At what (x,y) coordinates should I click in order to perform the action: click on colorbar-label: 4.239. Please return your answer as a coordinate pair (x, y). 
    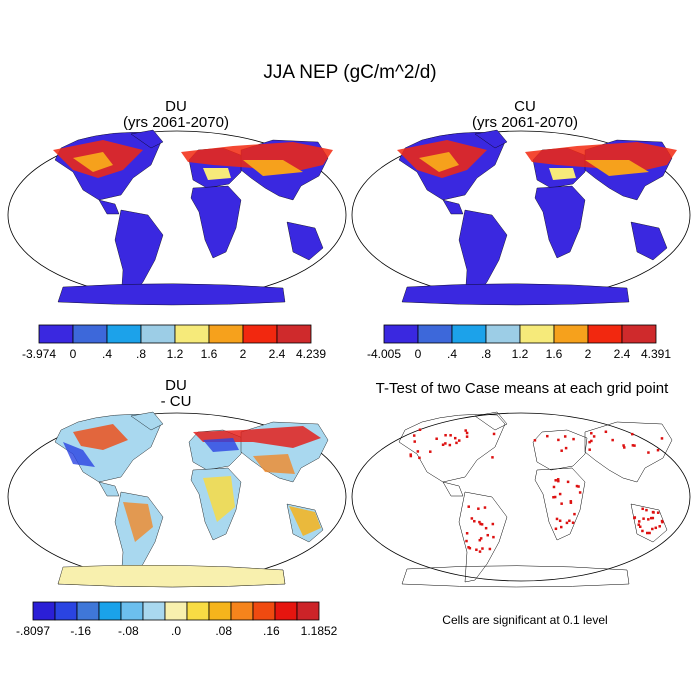
    Looking at the image, I should click on (311, 354).